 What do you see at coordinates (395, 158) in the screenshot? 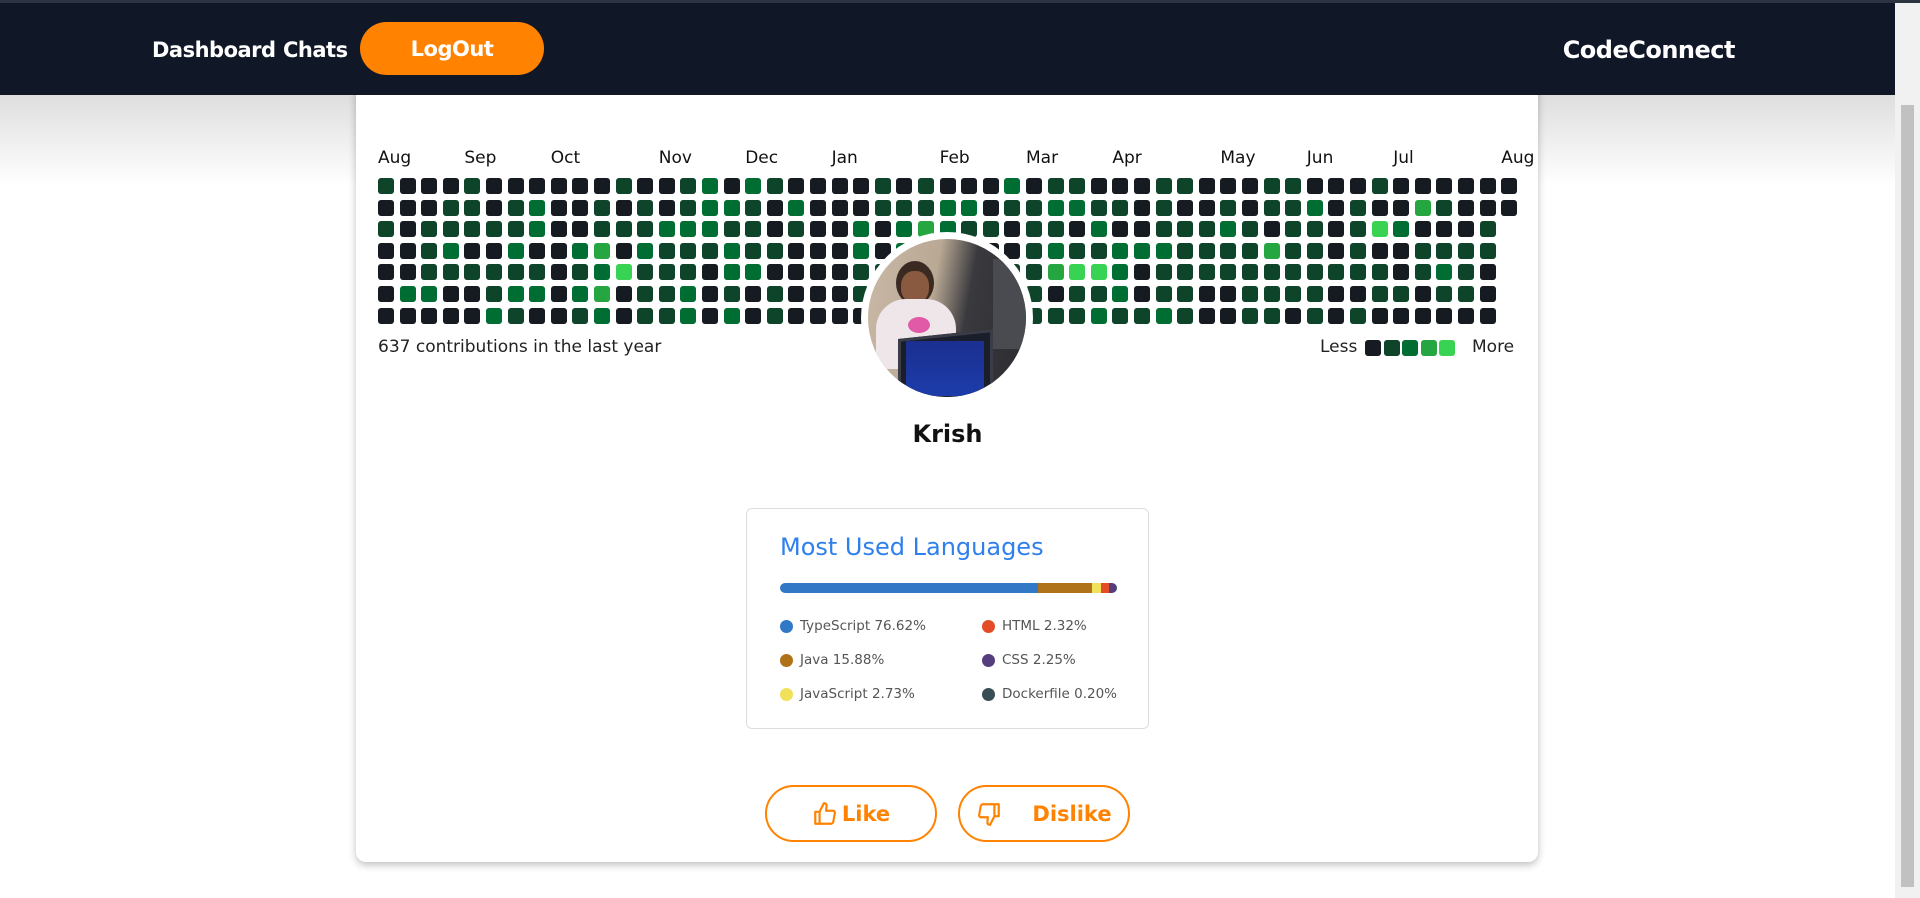
I see `month-label: Aug` at bounding box center [395, 158].